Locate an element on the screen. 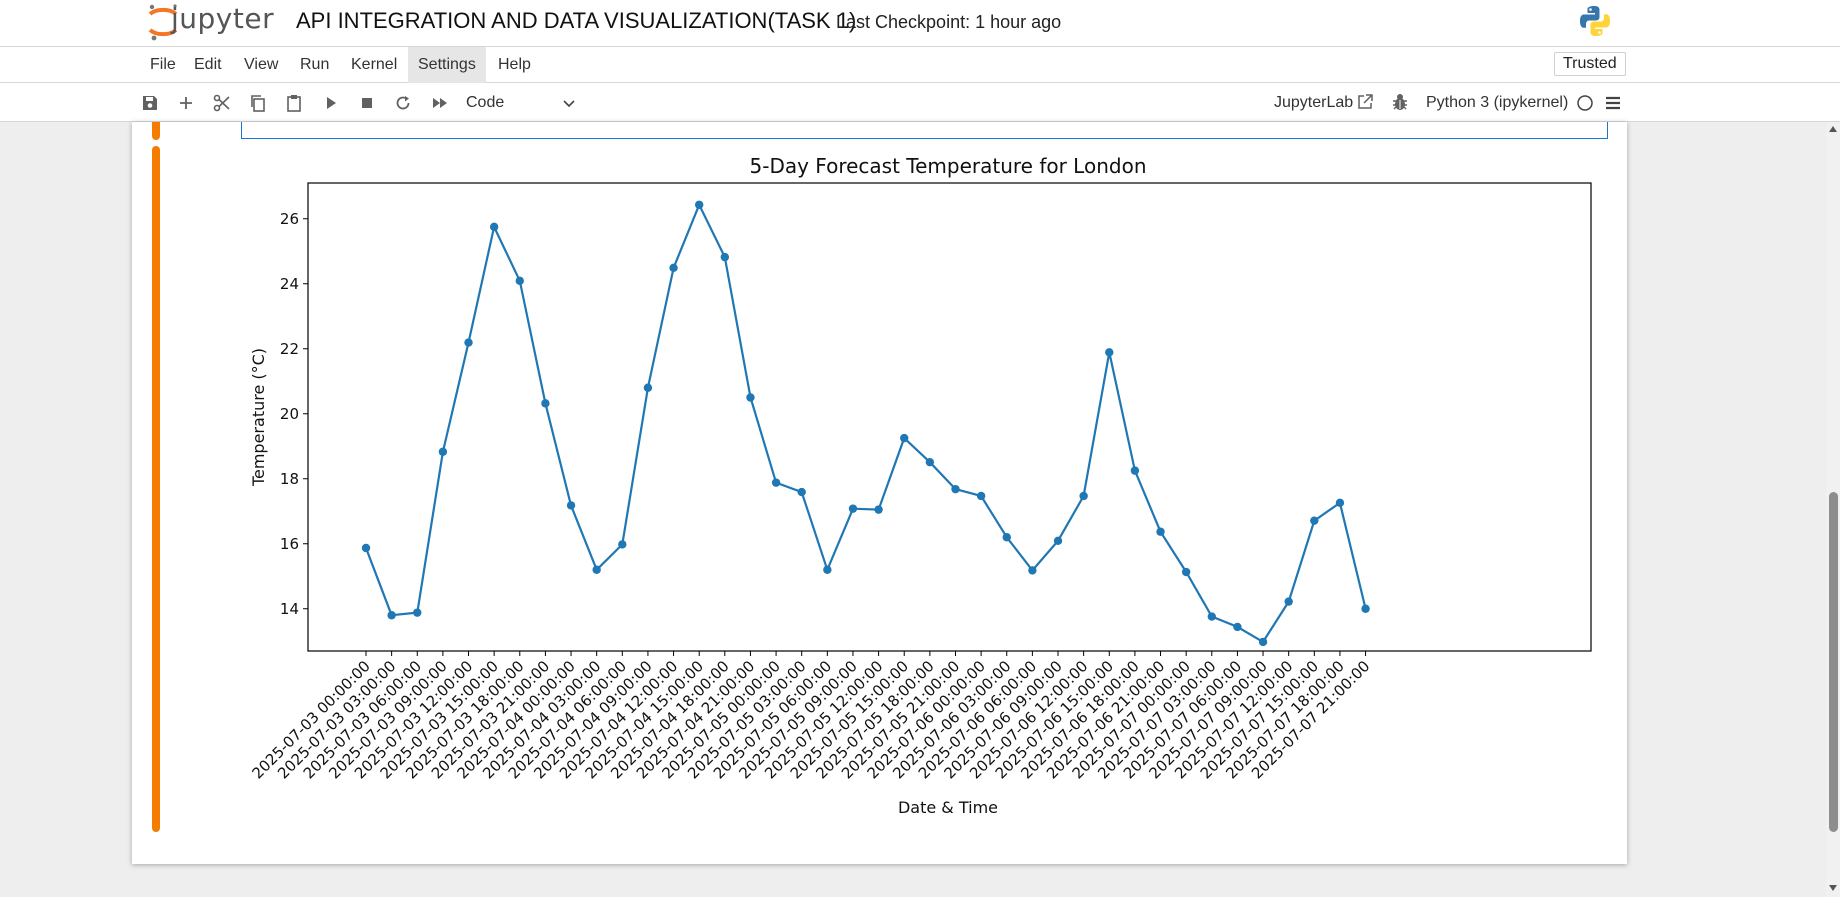 The image size is (1840, 897). menu-view: View is located at coordinates (261, 64).